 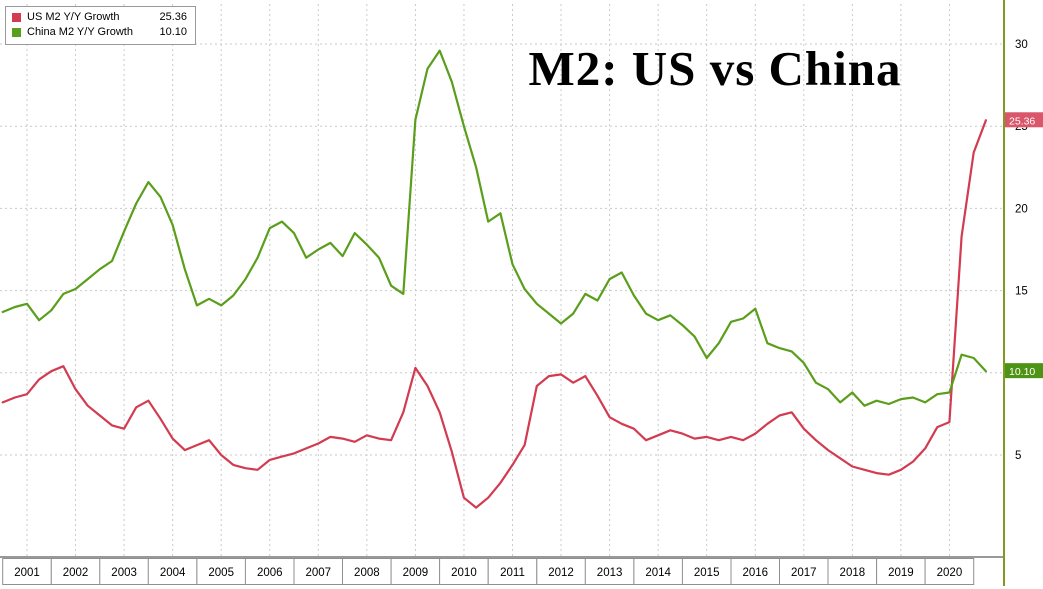 I want to click on us-series-value: 25.36, so click(x=173, y=17).